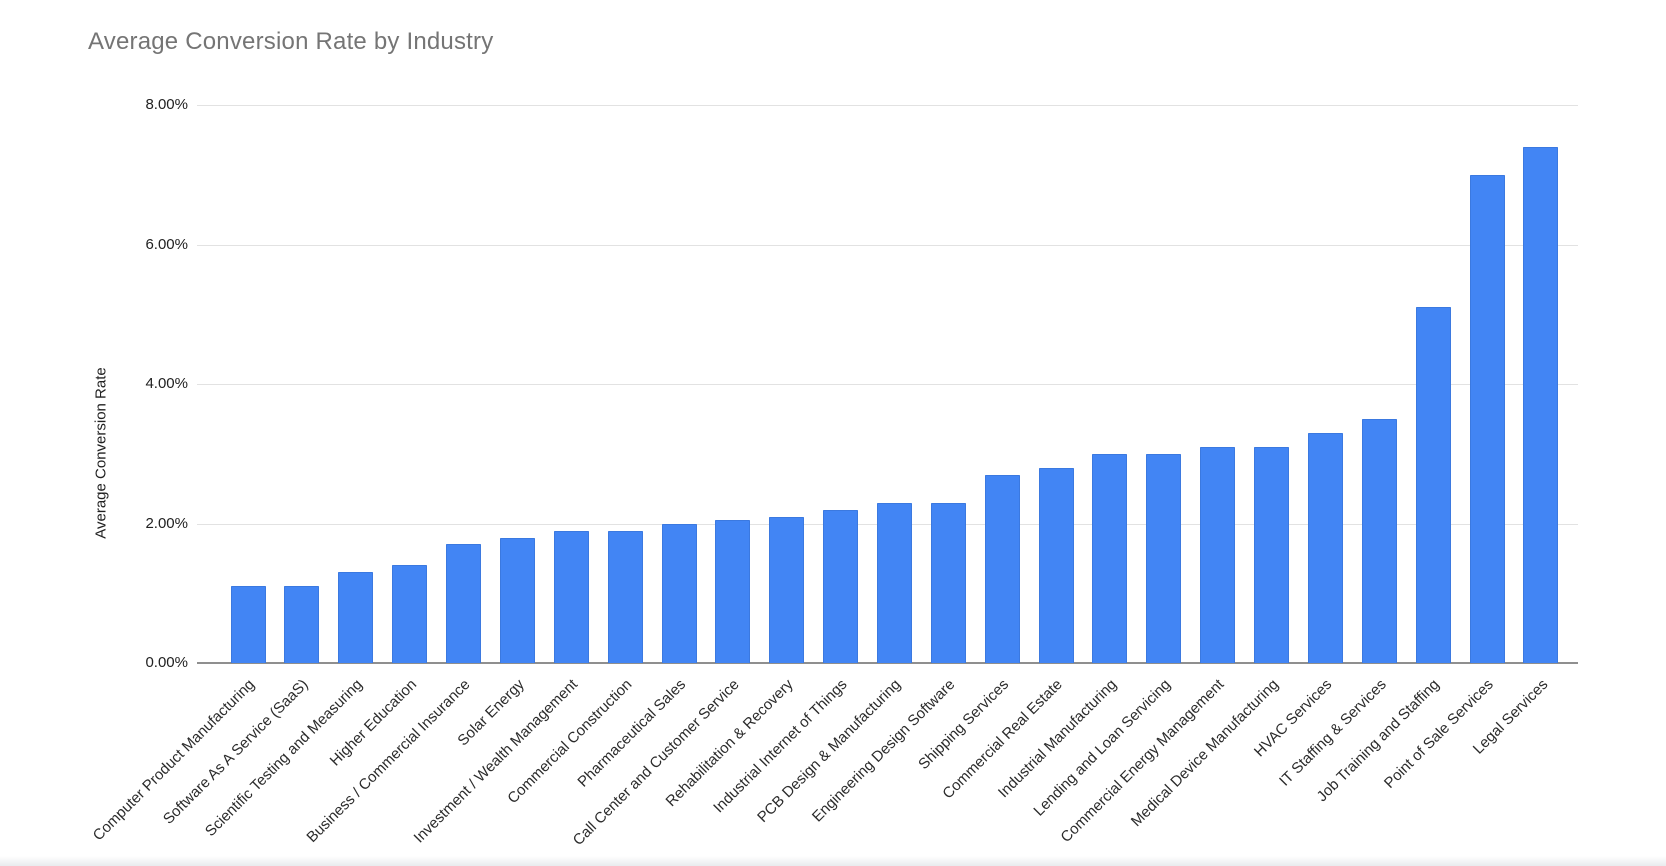 The height and width of the screenshot is (866, 1666). I want to click on y-tick-label: 0.00%, so click(166, 662).